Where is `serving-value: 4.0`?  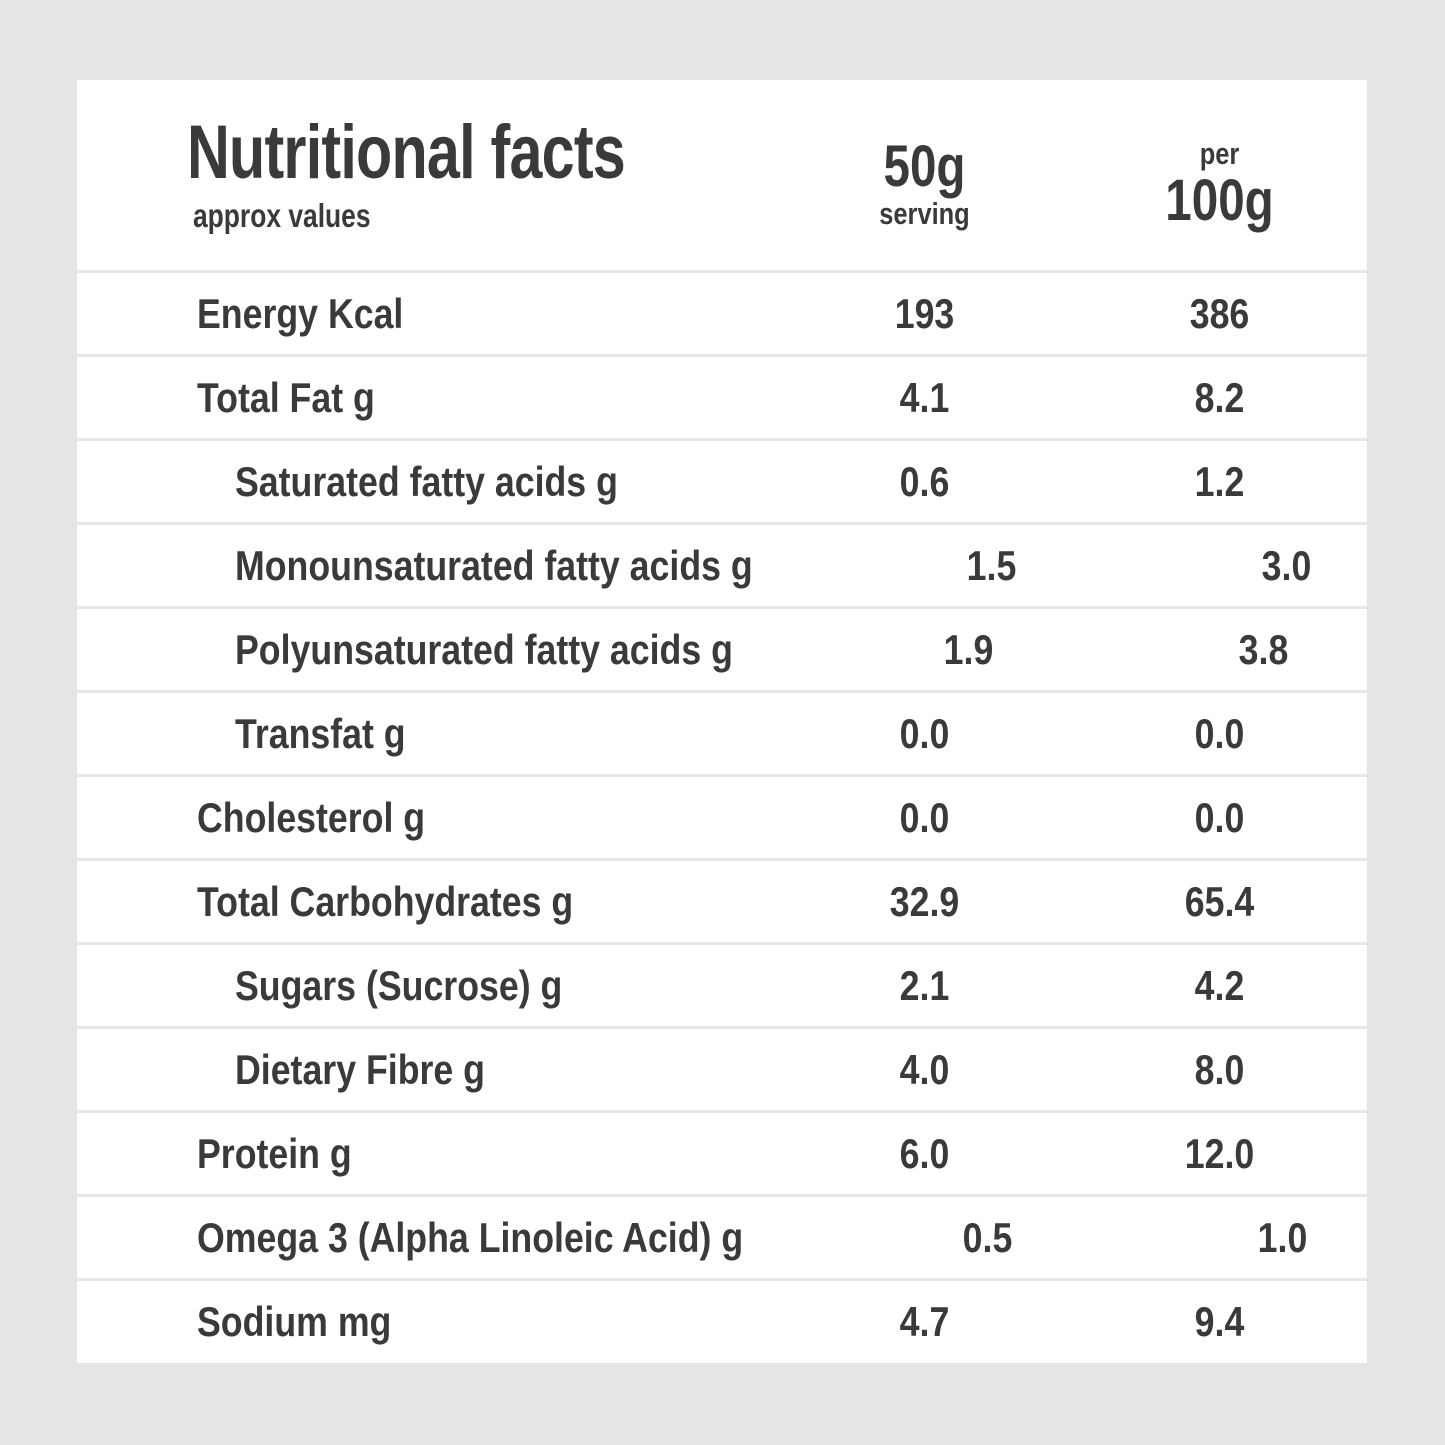
serving-value: 4.0 is located at coordinates (924, 1069).